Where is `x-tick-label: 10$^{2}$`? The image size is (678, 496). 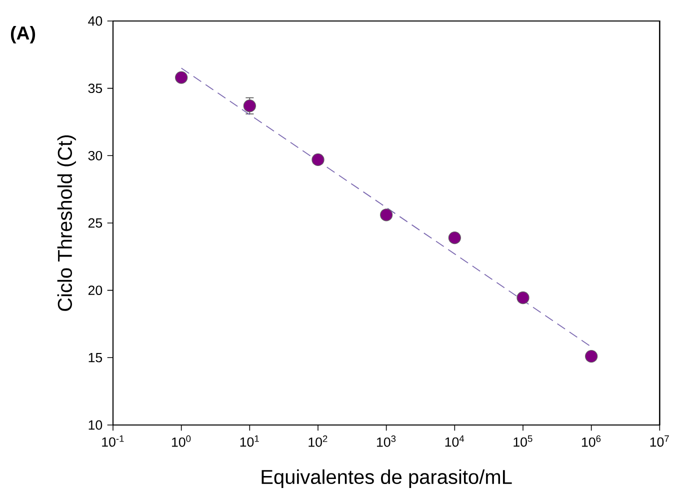
x-tick-label: 10$^{2}$ is located at coordinates (318, 441).